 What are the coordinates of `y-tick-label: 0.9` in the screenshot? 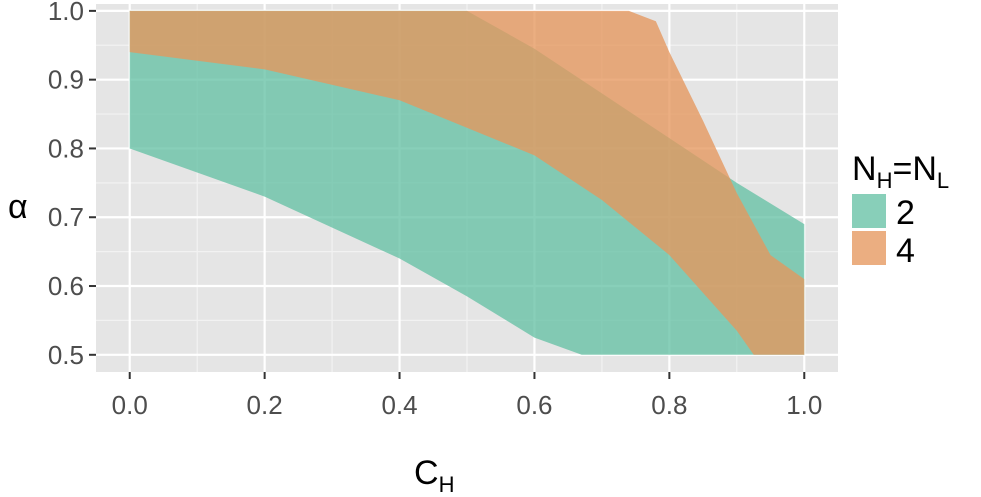 It's located at (66, 80).